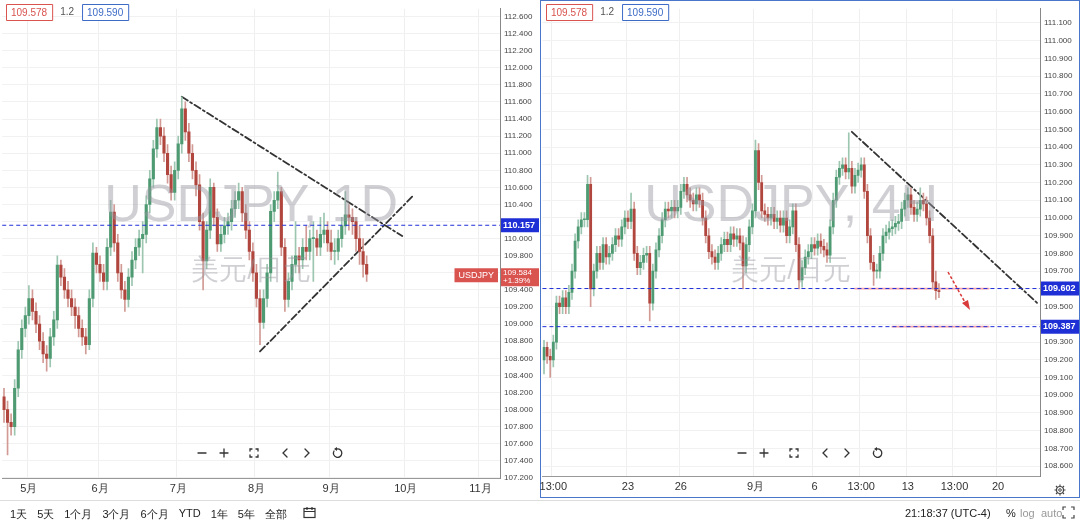 The width and height of the screenshot is (1080, 525). What do you see at coordinates (628, 486) in the screenshot?
I see `x-tick-label: 23` at bounding box center [628, 486].